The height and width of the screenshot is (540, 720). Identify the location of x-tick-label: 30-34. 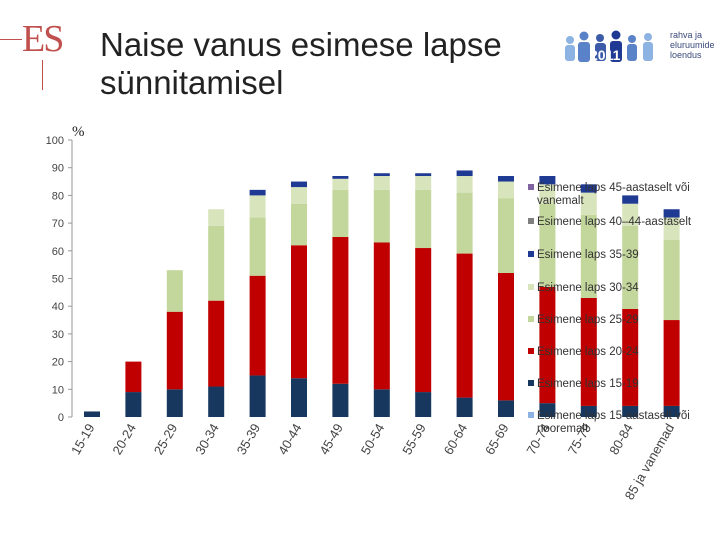
(207, 439).